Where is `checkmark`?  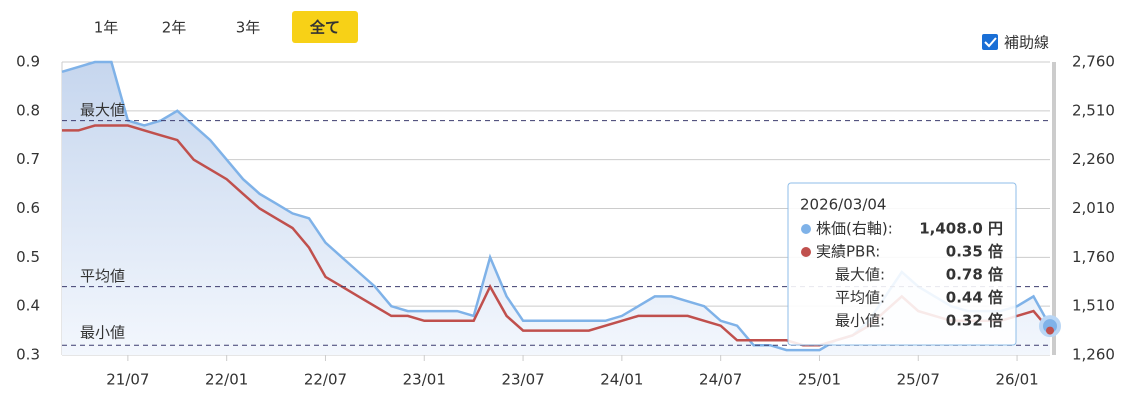
checkmark is located at coordinates (990, 42).